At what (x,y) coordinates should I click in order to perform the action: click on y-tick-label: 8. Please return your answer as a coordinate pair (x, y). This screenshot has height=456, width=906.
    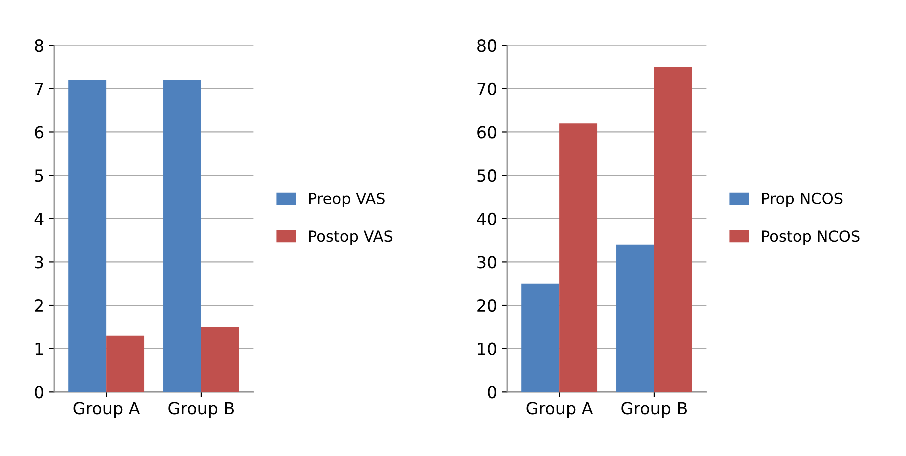
    Looking at the image, I should click on (39, 46).